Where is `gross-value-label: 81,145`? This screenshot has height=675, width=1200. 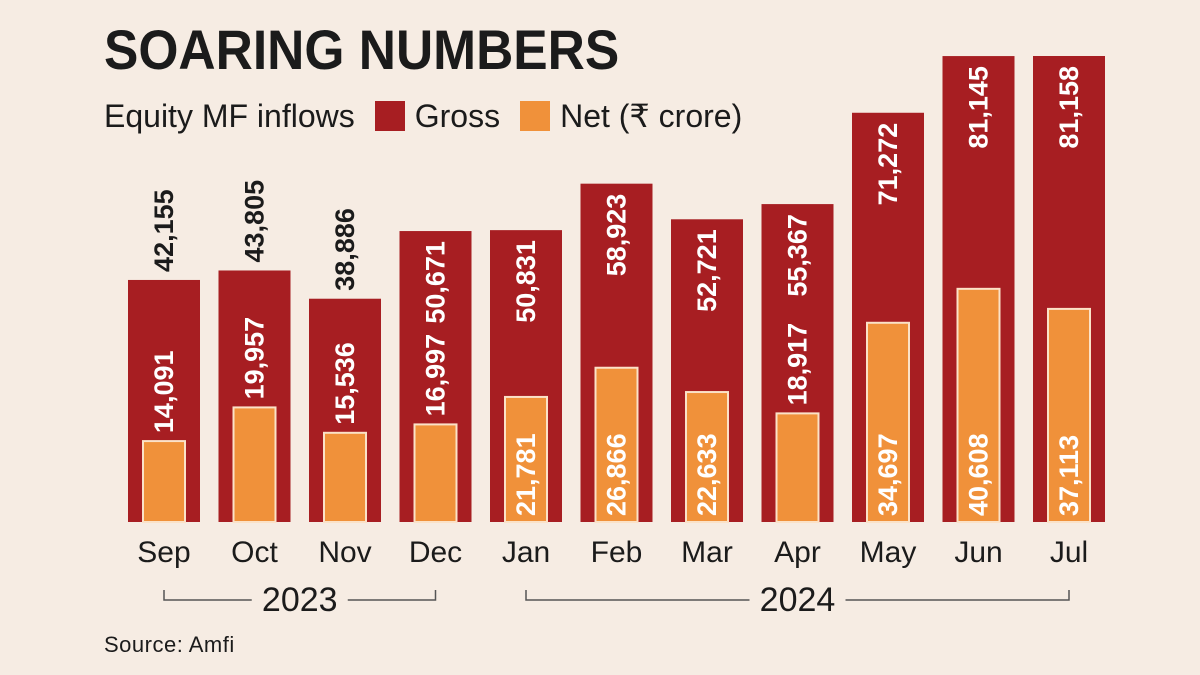
gross-value-label: 81,145 is located at coordinates (979, 107).